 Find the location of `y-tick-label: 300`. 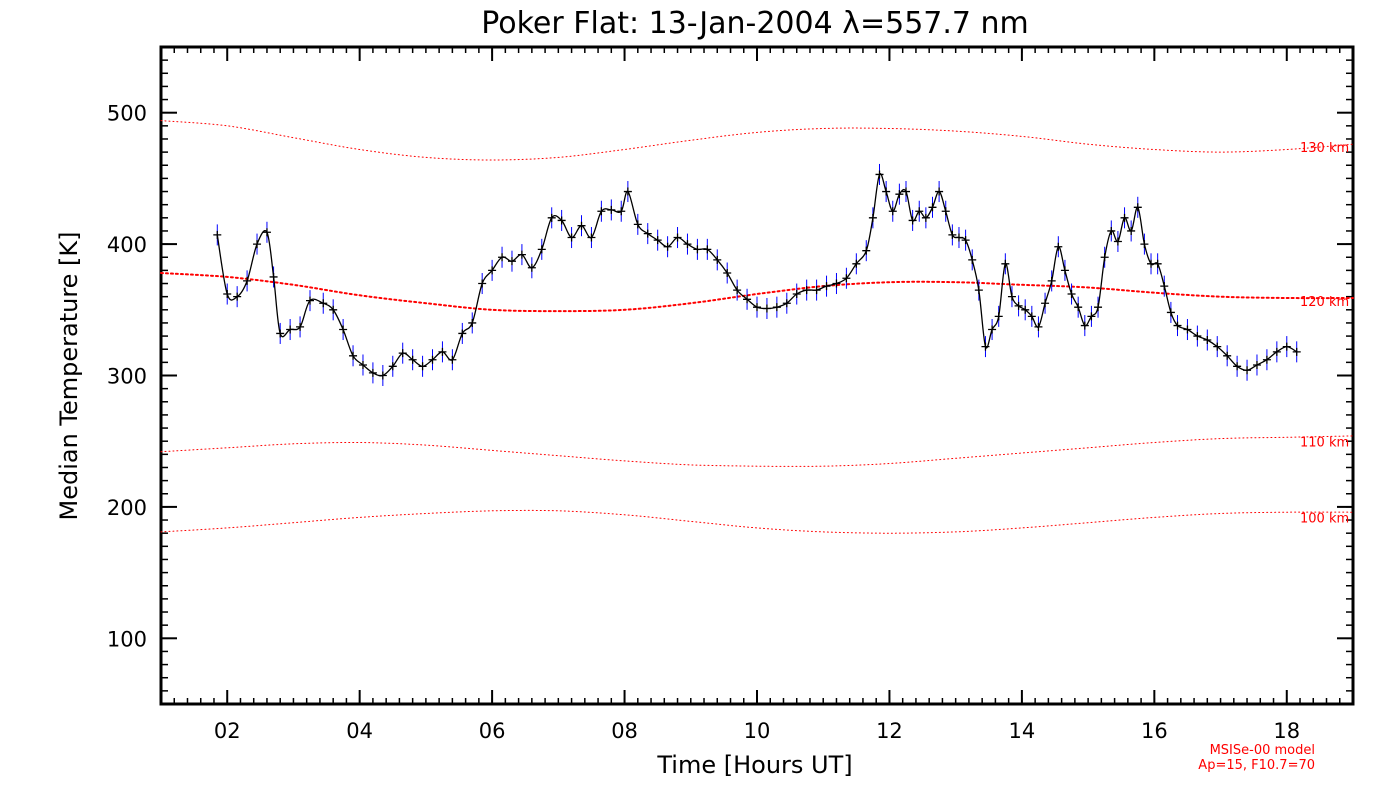

y-tick-label: 300 is located at coordinates (127, 377).